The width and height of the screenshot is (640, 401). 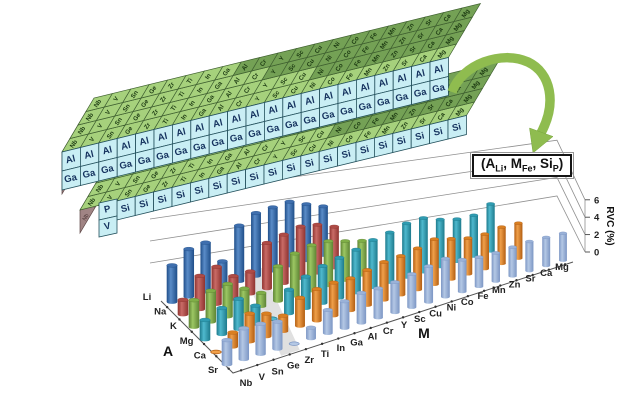 What do you see at coordinates (596, 235) in the screenshot?
I see `value-axis-tick-label: 2` at bounding box center [596, 235].